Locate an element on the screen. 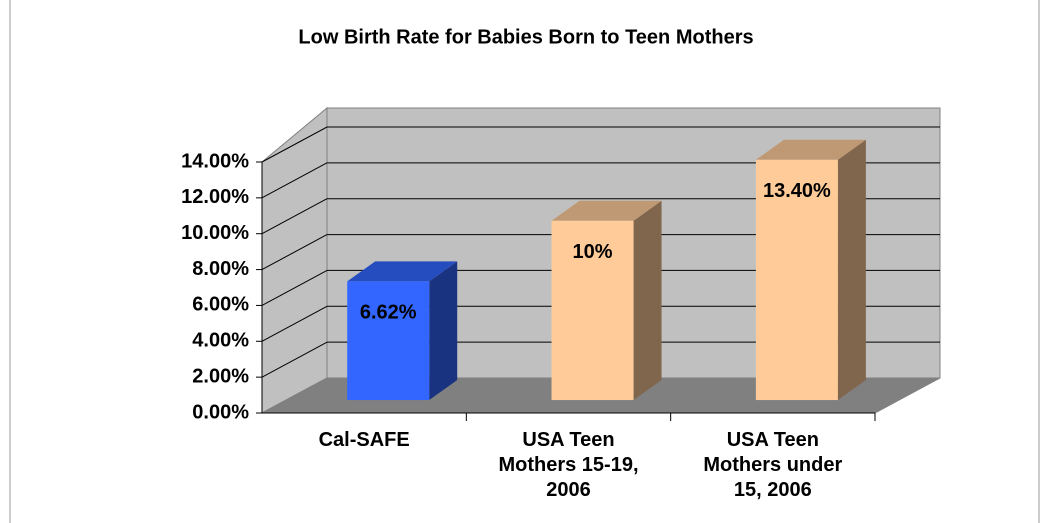 This screenshot has height=523, width=1046. y-tick-label: 6.00% is located at coordinates (220, 305).